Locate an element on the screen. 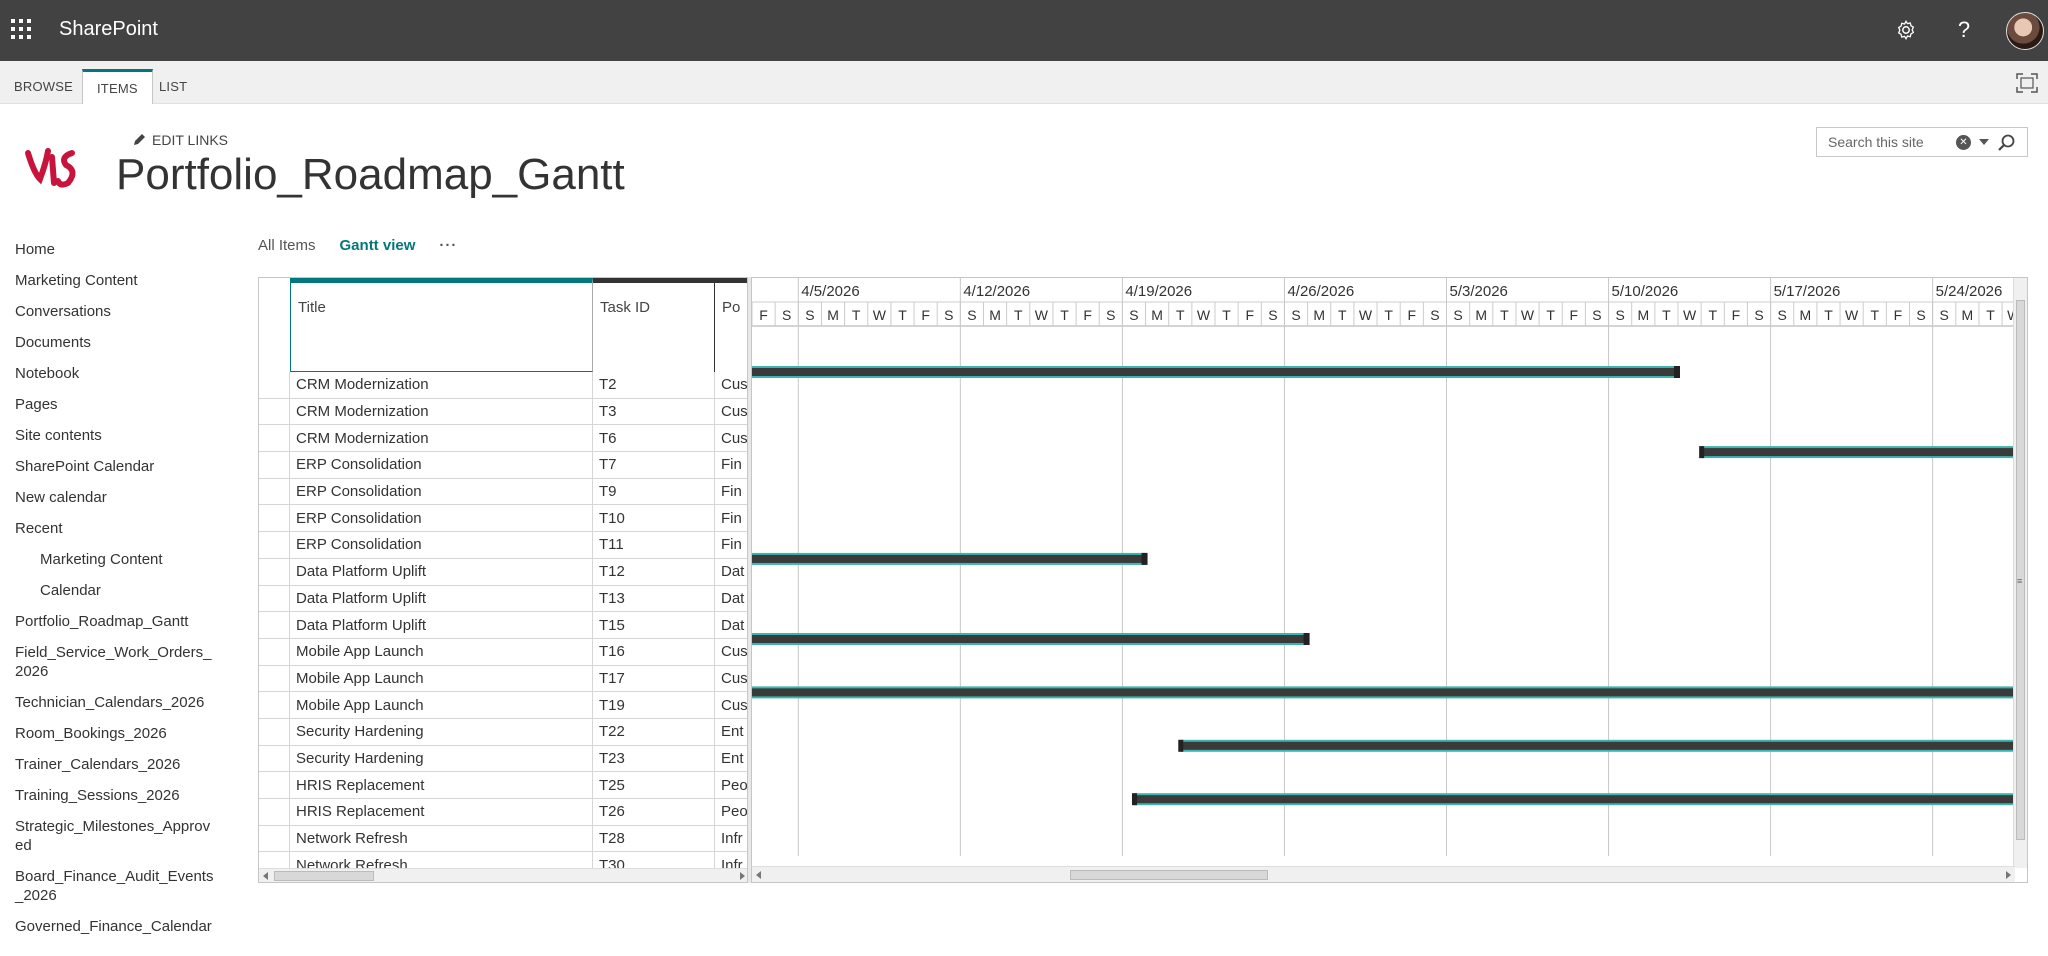  ribbon-tab-items: ITEMS is located at coordinates (117, 86).